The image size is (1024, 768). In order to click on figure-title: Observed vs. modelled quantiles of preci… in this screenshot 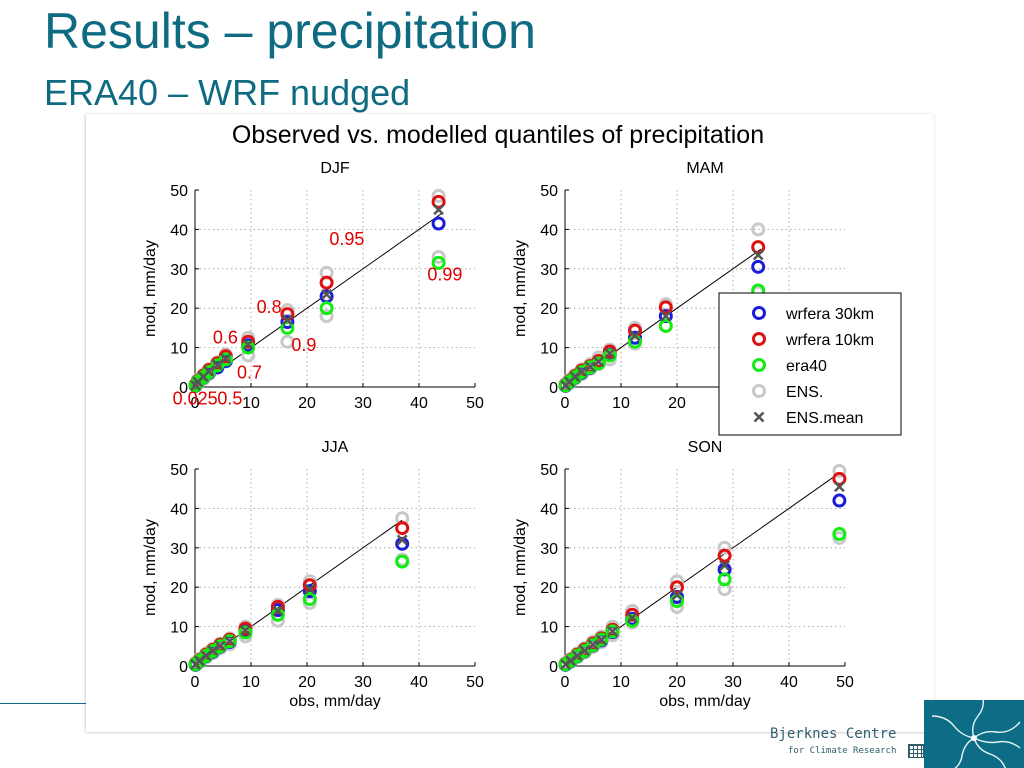, I will do `click(498, 135)`.